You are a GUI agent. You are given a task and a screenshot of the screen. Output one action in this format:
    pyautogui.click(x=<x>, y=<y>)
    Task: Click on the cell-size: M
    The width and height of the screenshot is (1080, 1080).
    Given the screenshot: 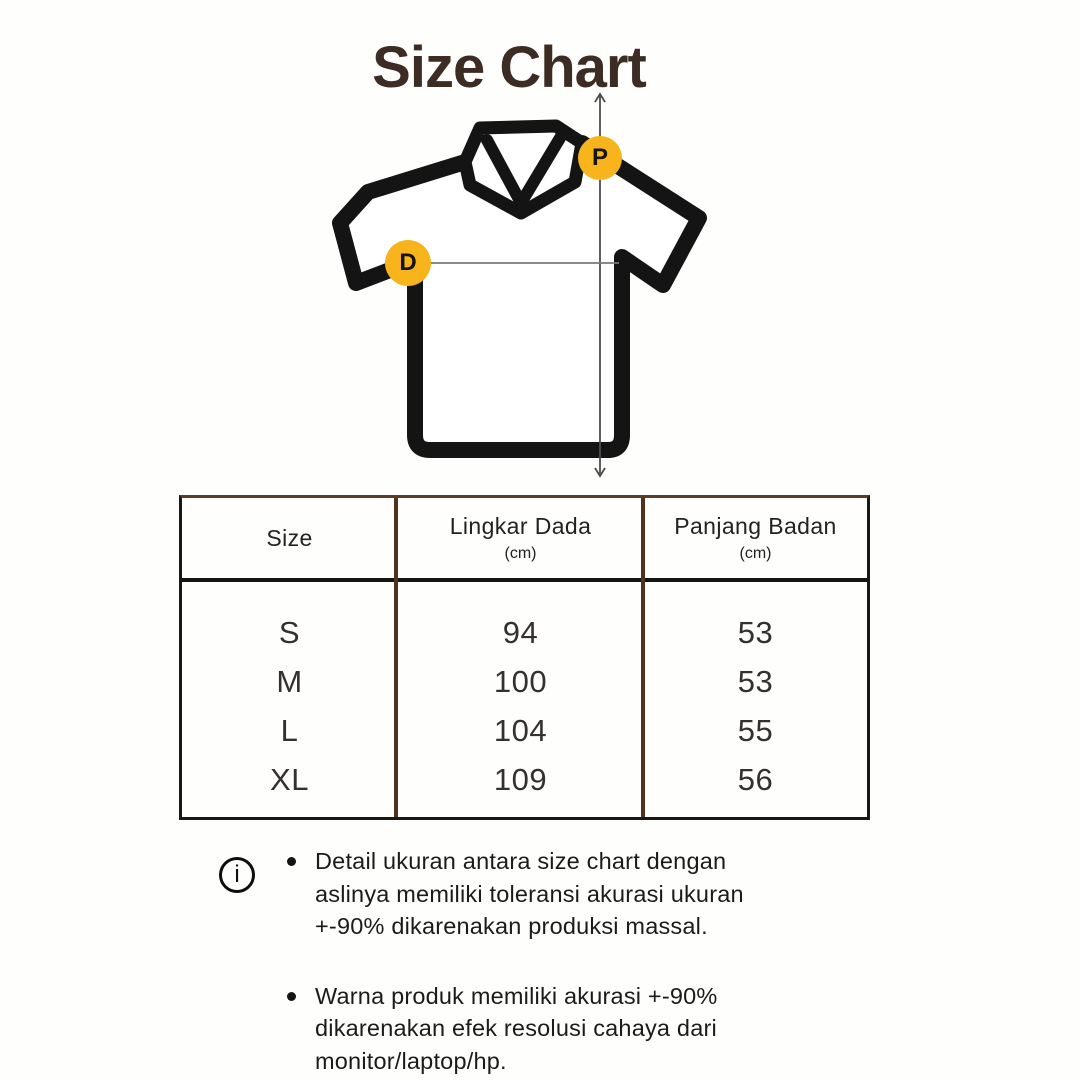 What is the action you would take?
    pyautogui.click(x=289, y=681)
    